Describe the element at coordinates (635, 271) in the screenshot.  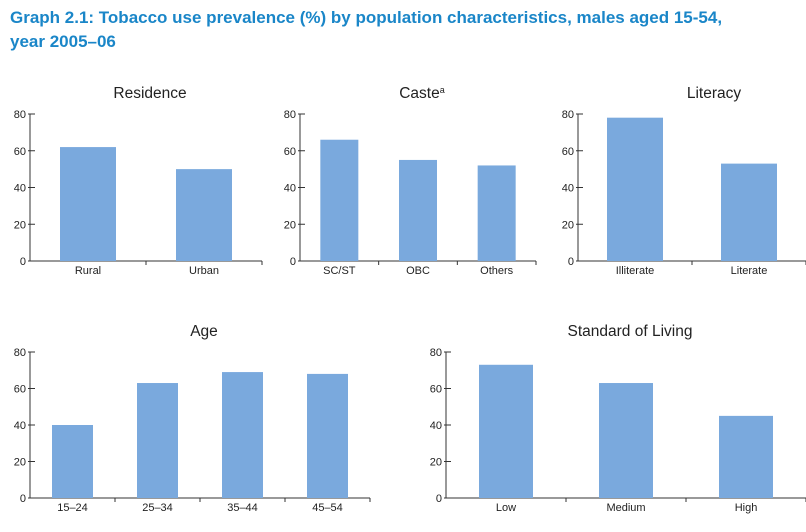
I see `panel-2-category-label-0: Illiterate` at that location.